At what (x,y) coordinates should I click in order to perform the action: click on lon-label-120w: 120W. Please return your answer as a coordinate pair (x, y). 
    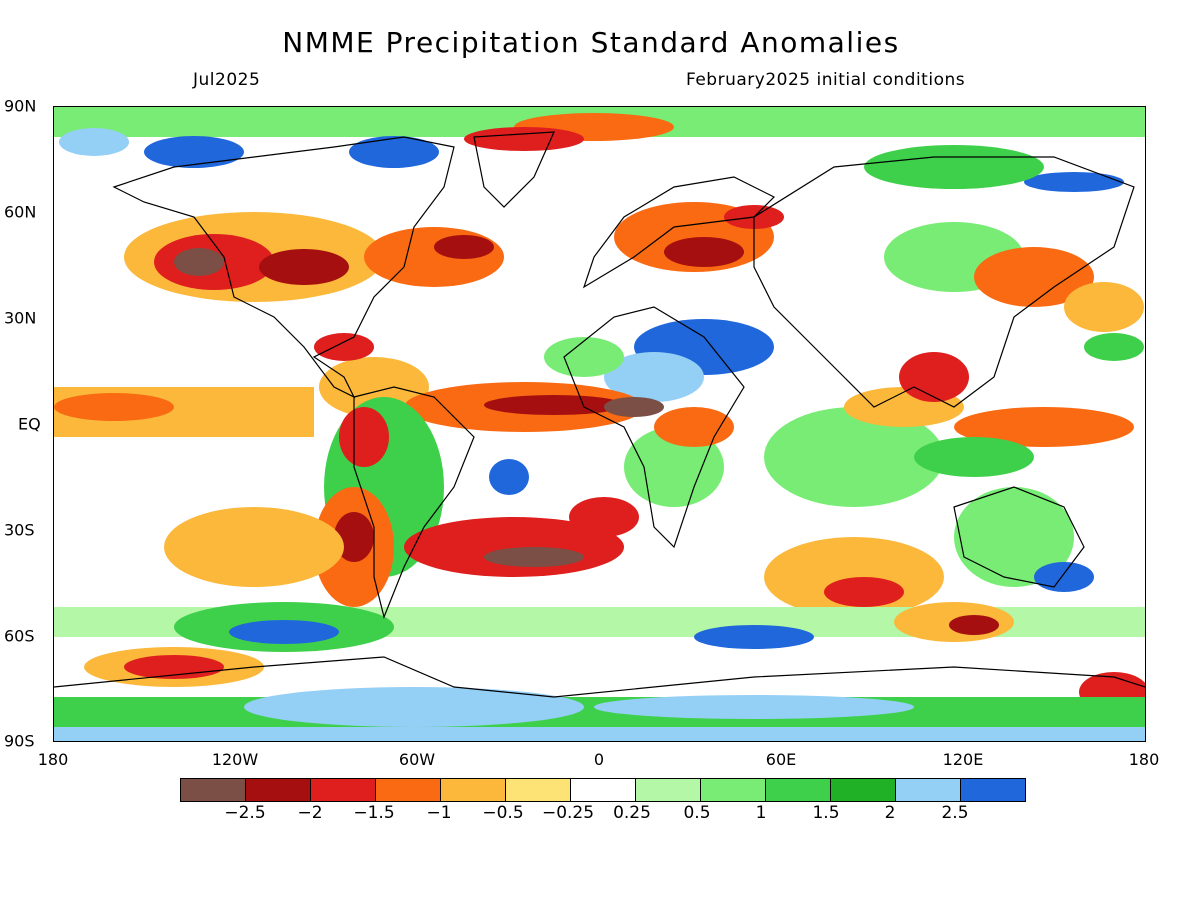
    Looking at the image, I should click on (235, 759).